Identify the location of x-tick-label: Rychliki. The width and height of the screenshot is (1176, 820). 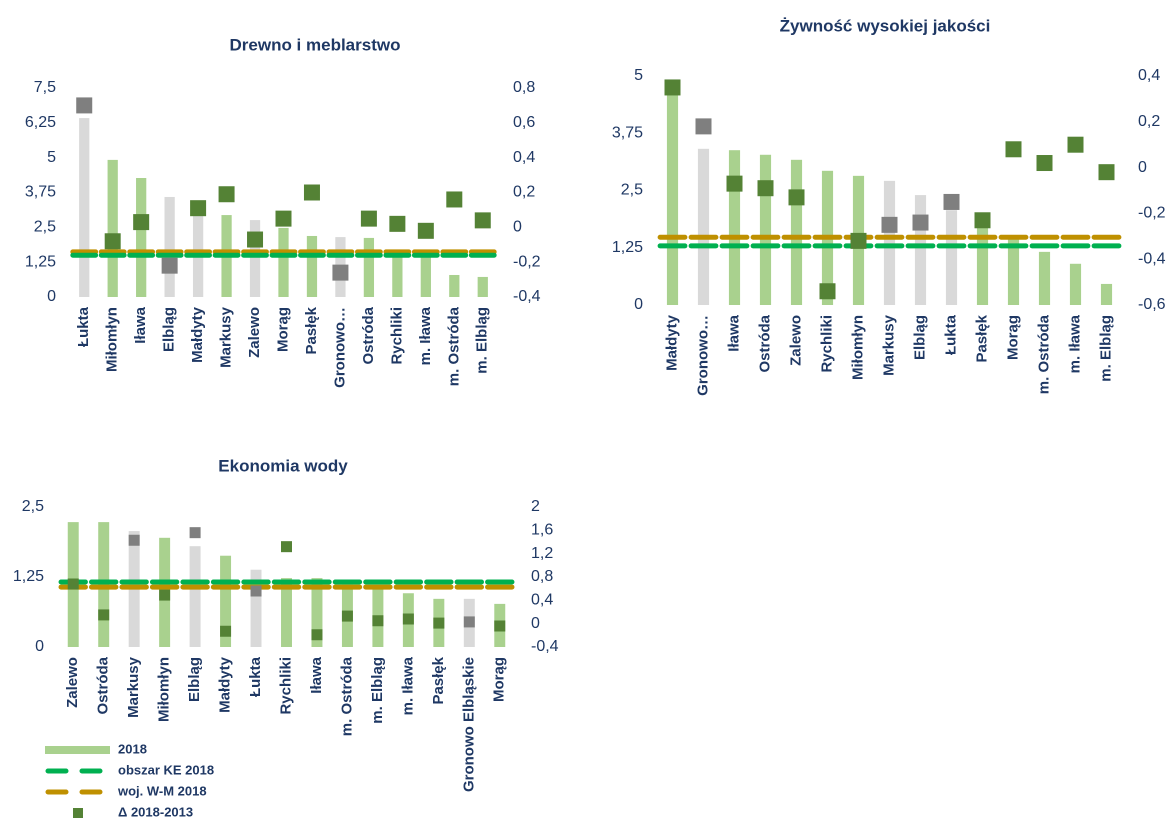
(396, 336).